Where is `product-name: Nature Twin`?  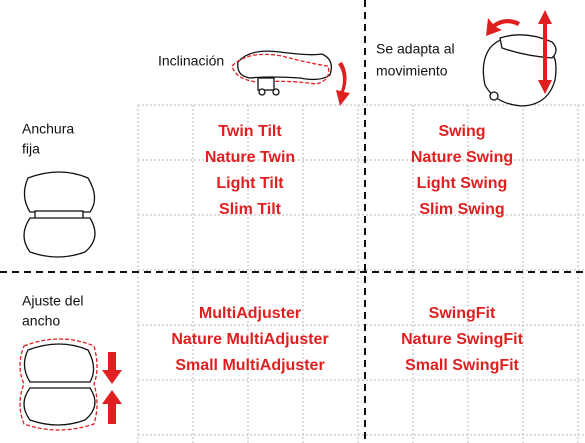
product-name: Nature Twin is located at coordinates (250, 157).